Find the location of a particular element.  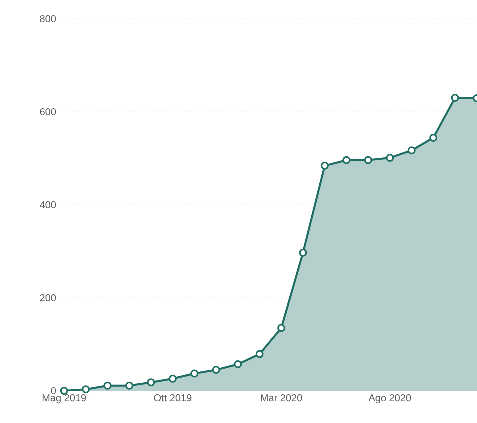

y-tick-label: 400 is located at coordinates (48, 205).